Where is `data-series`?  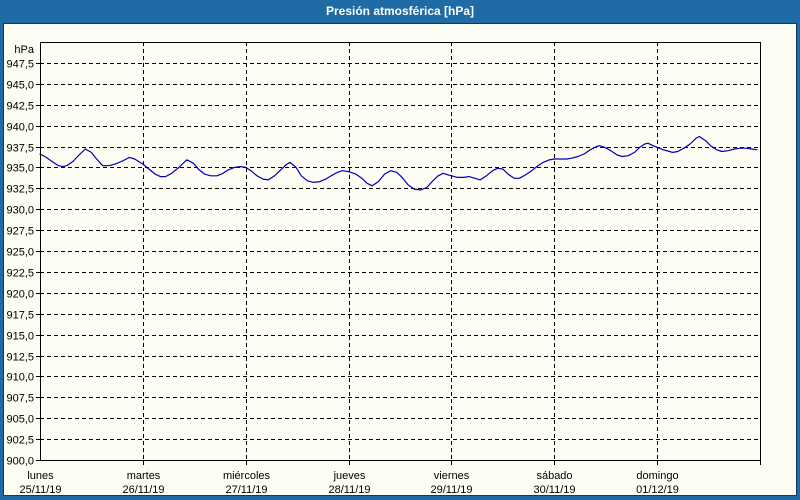 data-series is located at coordinates (398, 163).